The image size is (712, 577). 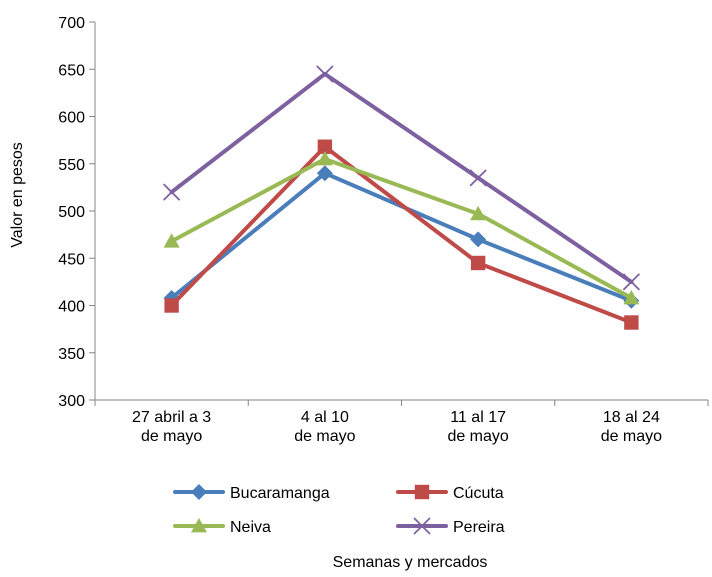 What do you see at coordinates (280, 493) in the screenshot?
I see `legend-label: Bucaramanga` at bounding box center [280, 493].